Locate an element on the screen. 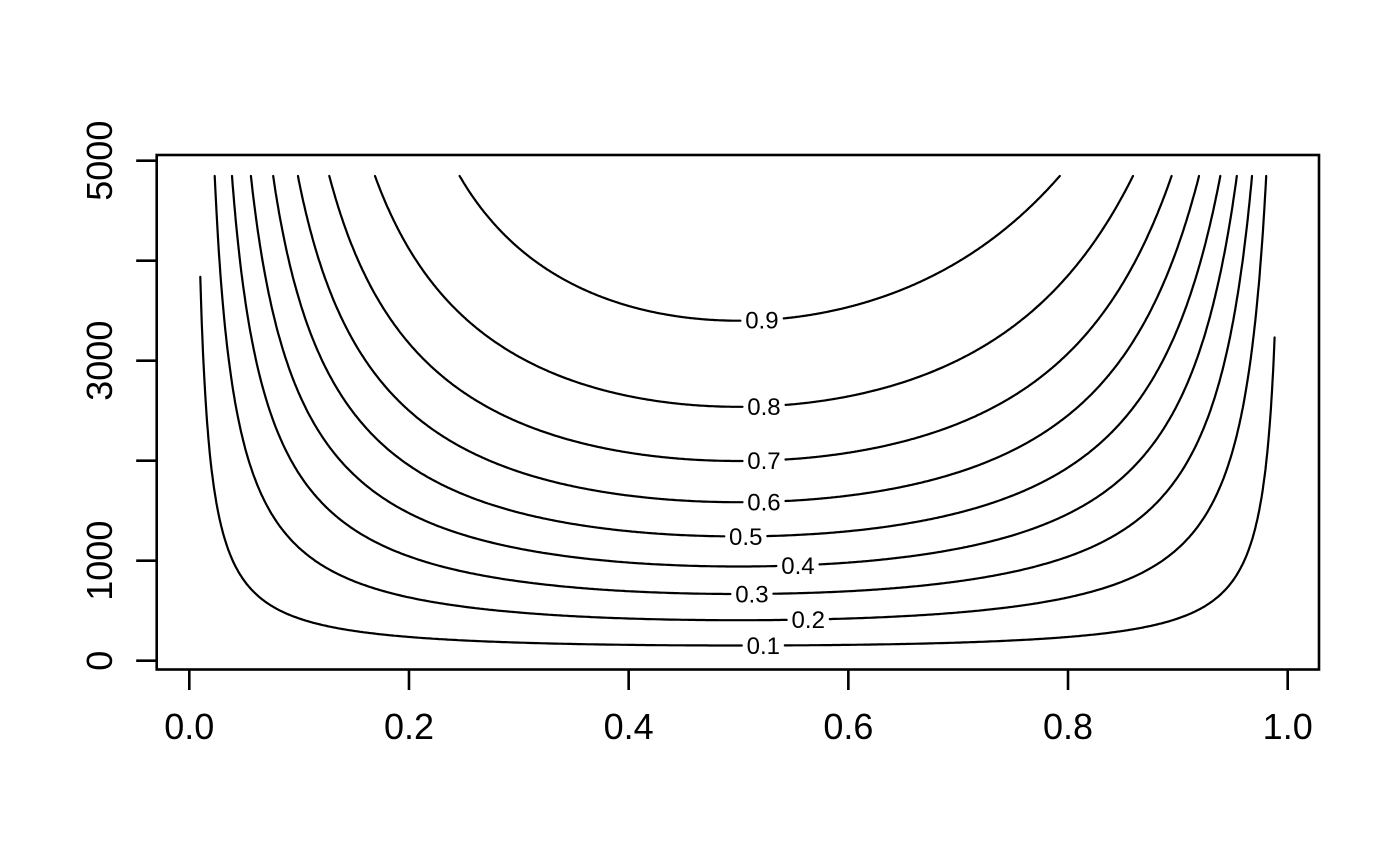 The width and height of the screenshot is (1400, 866). contour-label-0.8: 0.8 is located at coordinates (763, 407).